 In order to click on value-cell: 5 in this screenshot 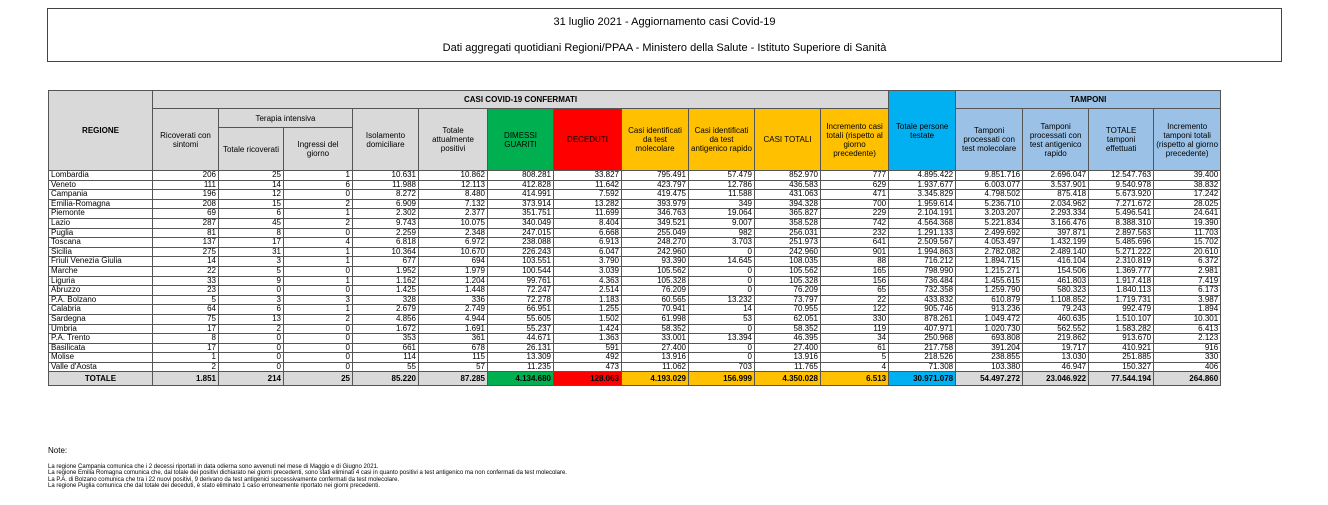, I will do `click(251, 271)`.